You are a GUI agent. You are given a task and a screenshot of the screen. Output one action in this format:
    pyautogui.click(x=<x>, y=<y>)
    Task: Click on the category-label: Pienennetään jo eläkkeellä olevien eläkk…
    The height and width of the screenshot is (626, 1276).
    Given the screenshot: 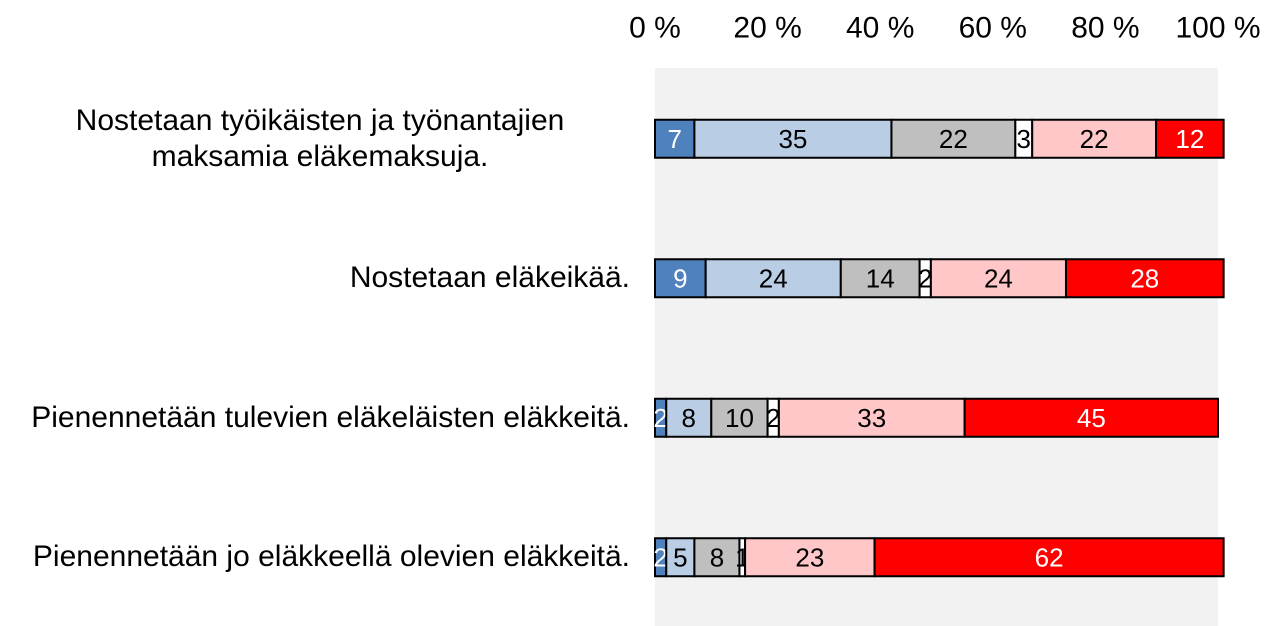 What is the action you would take?
    pyautogui.click(x=315, y=557)
    